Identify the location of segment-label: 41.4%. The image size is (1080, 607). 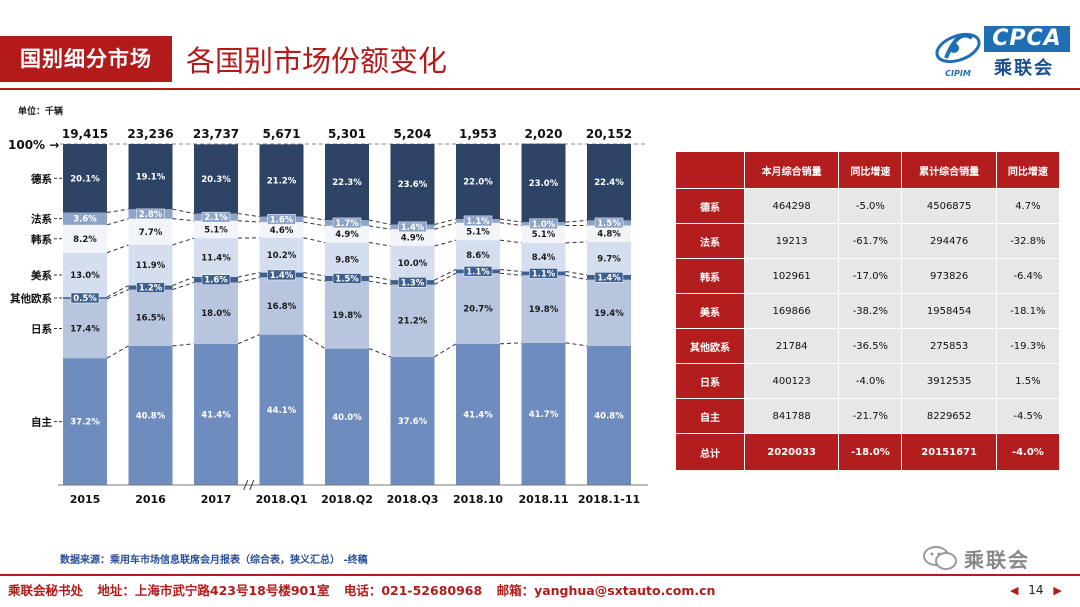
(216, 415).